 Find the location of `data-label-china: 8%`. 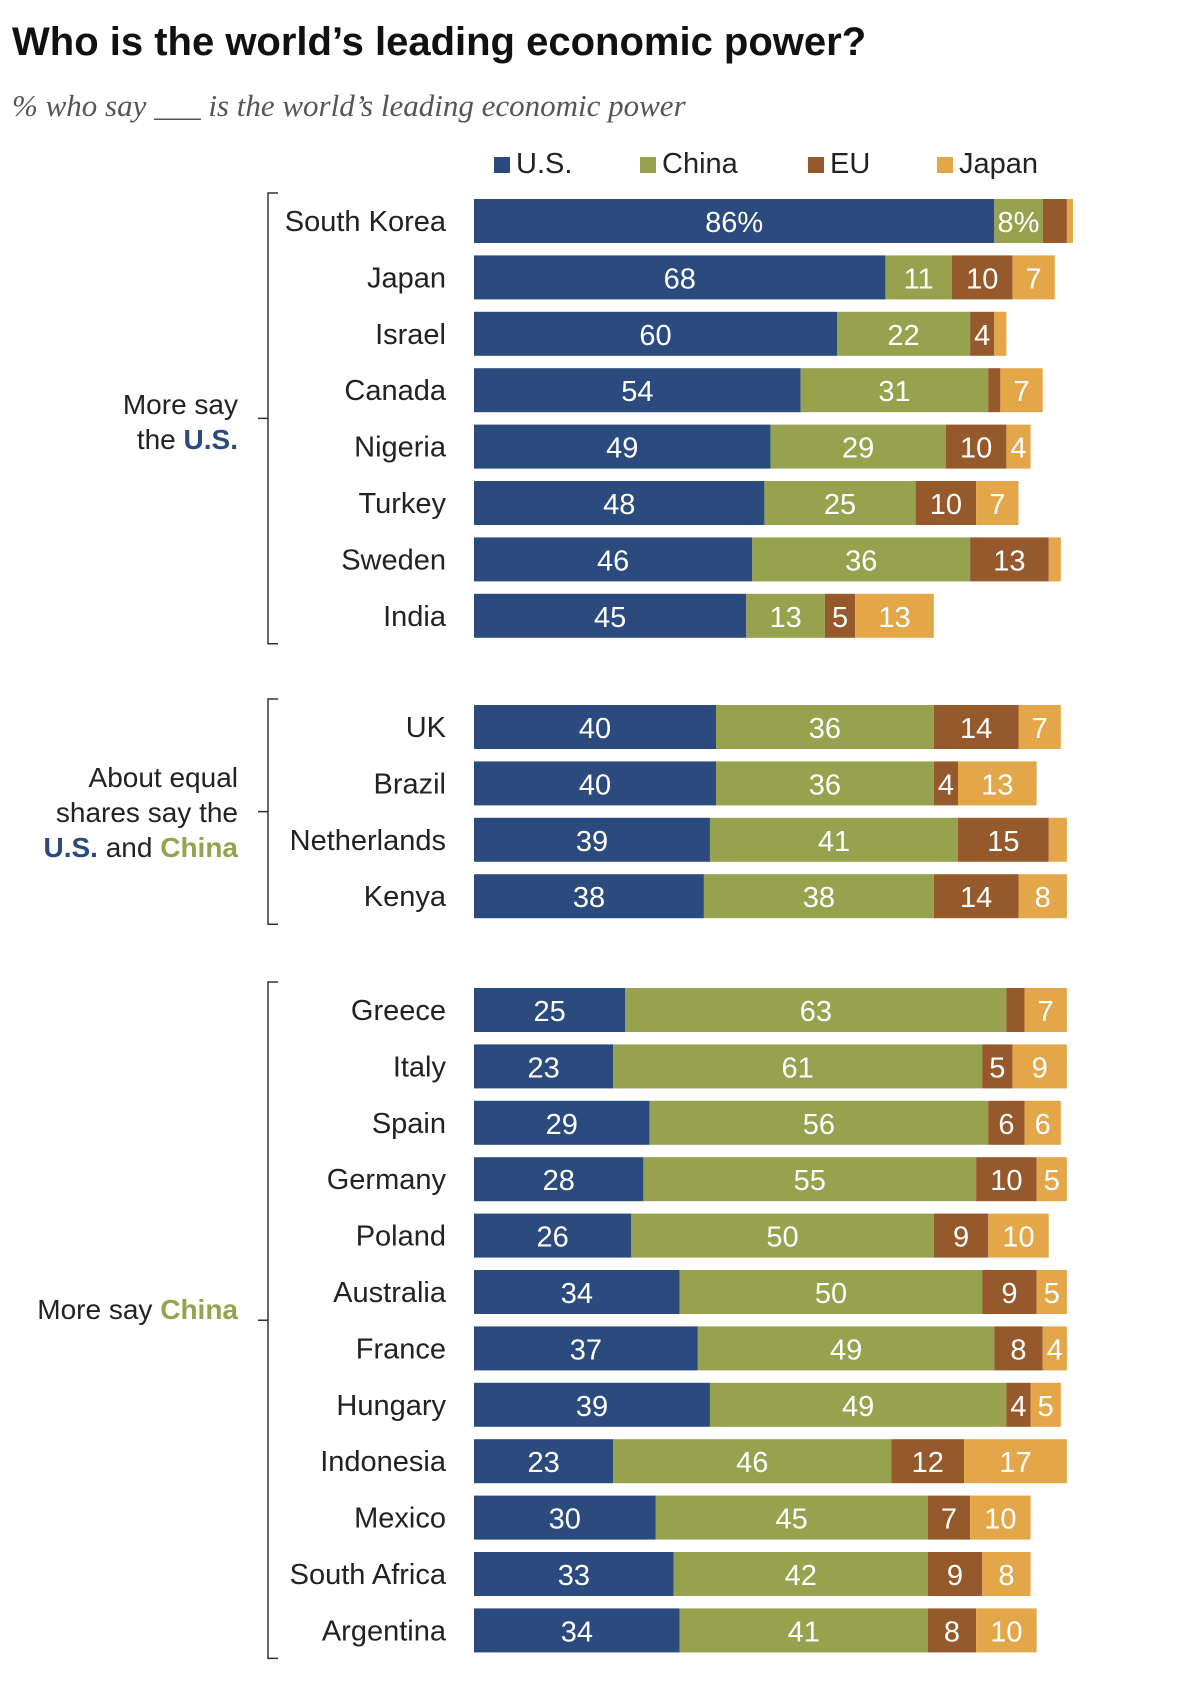

data-label-china: 8% is located at coordinates (1019, 223).